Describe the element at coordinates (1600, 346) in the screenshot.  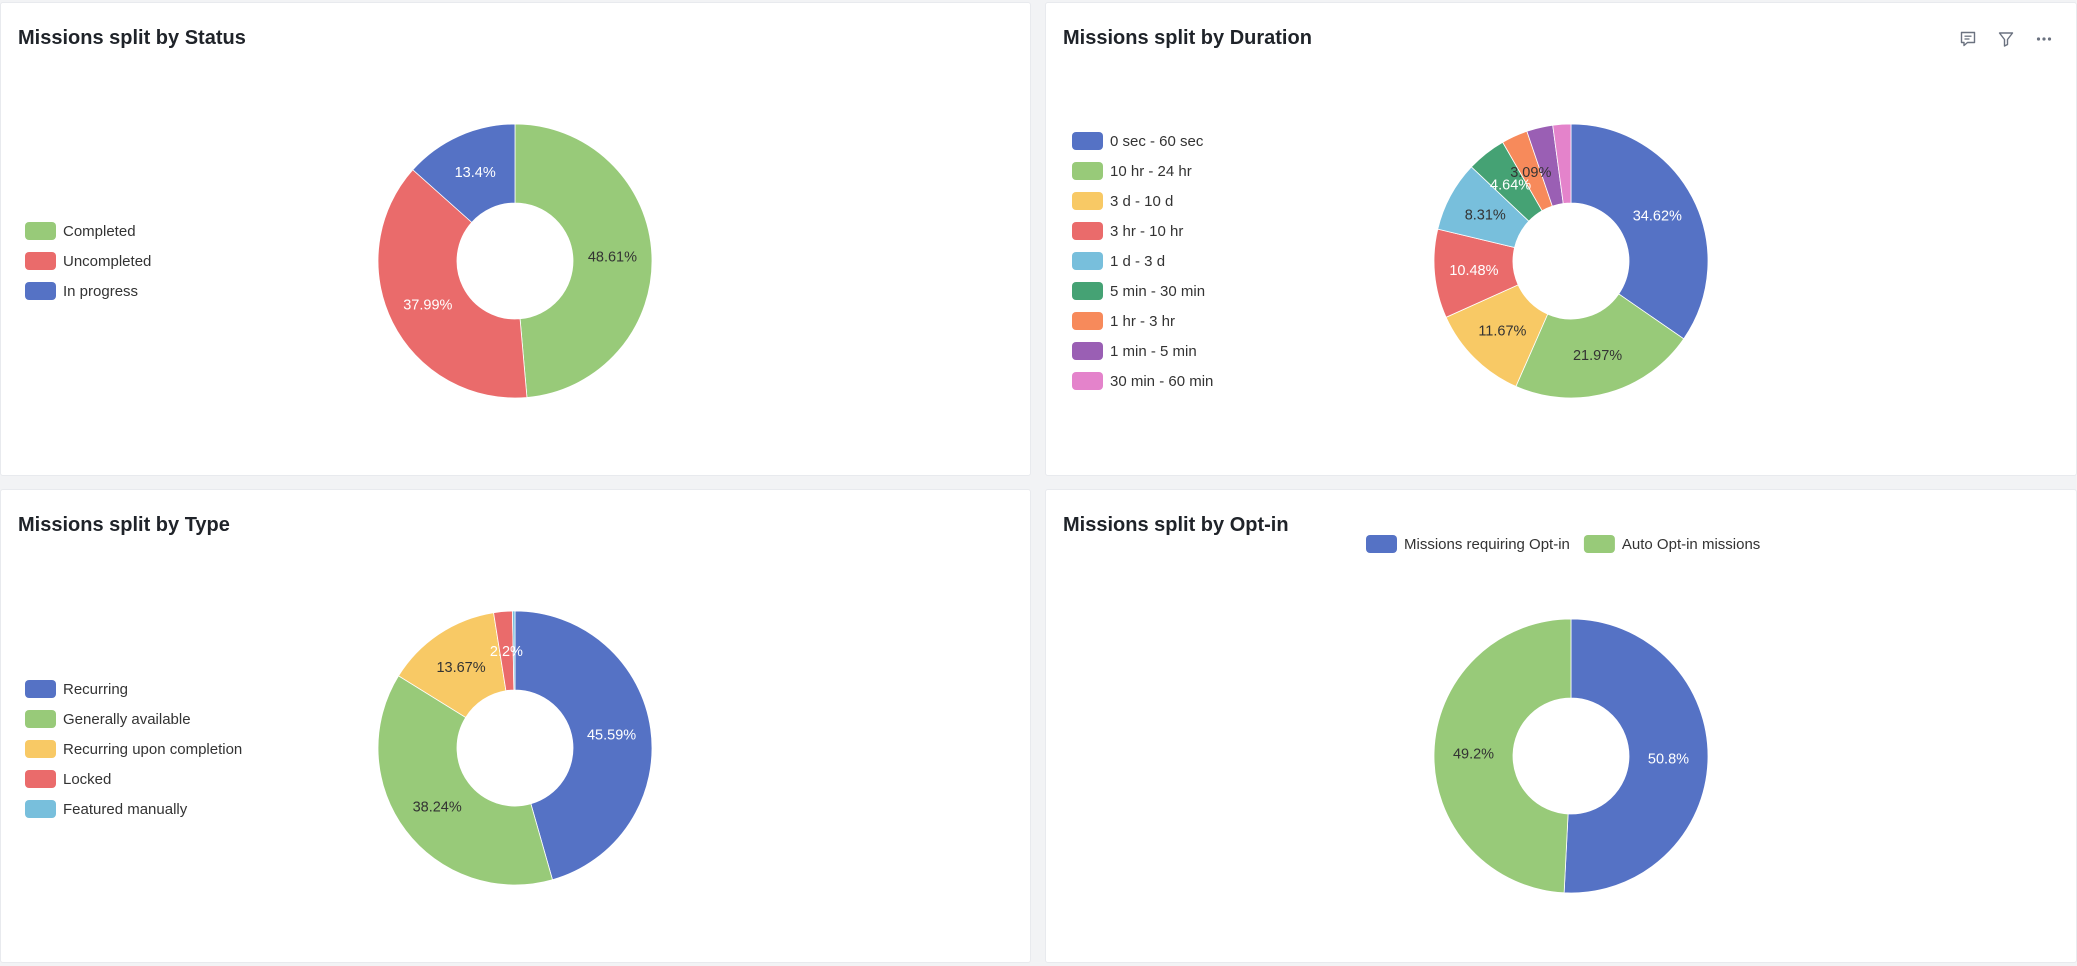
I see `slice-10-hr-24-hr` at that location.